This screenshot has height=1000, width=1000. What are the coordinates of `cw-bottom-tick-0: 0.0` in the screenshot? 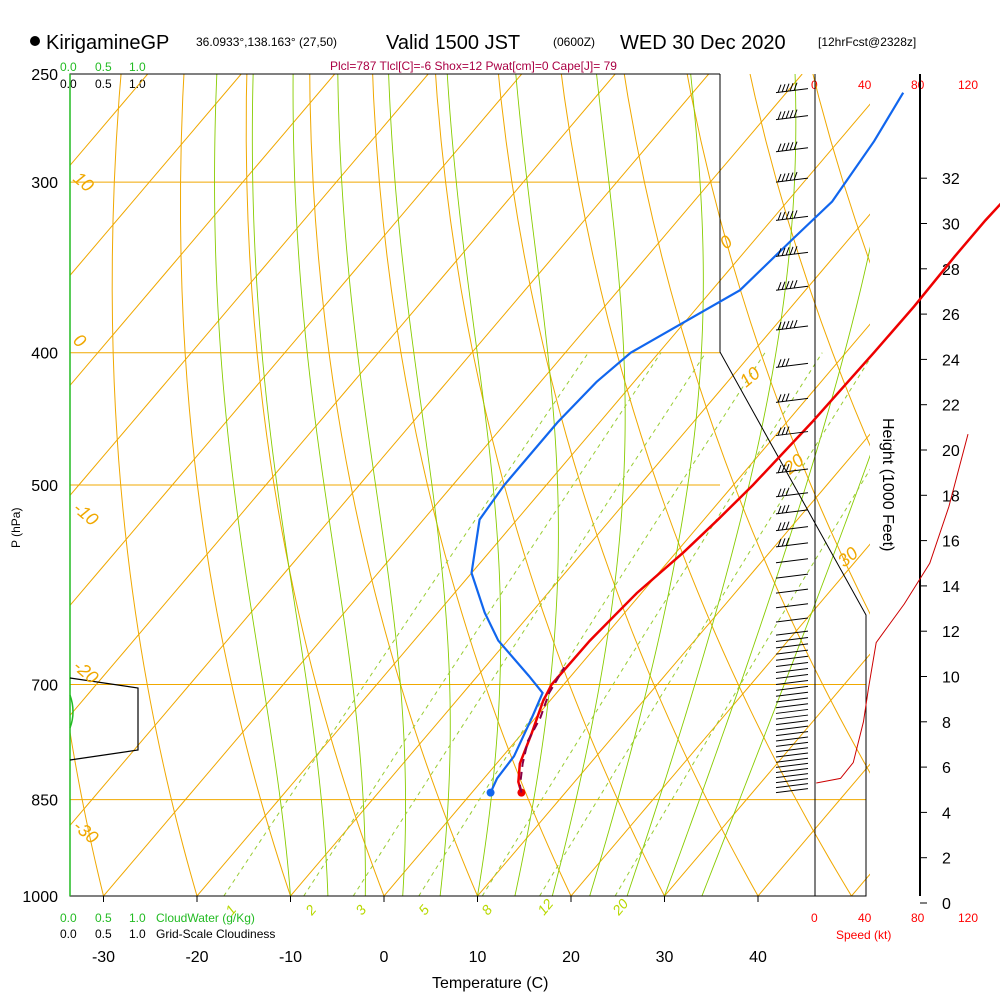 It's located at (68, 918).